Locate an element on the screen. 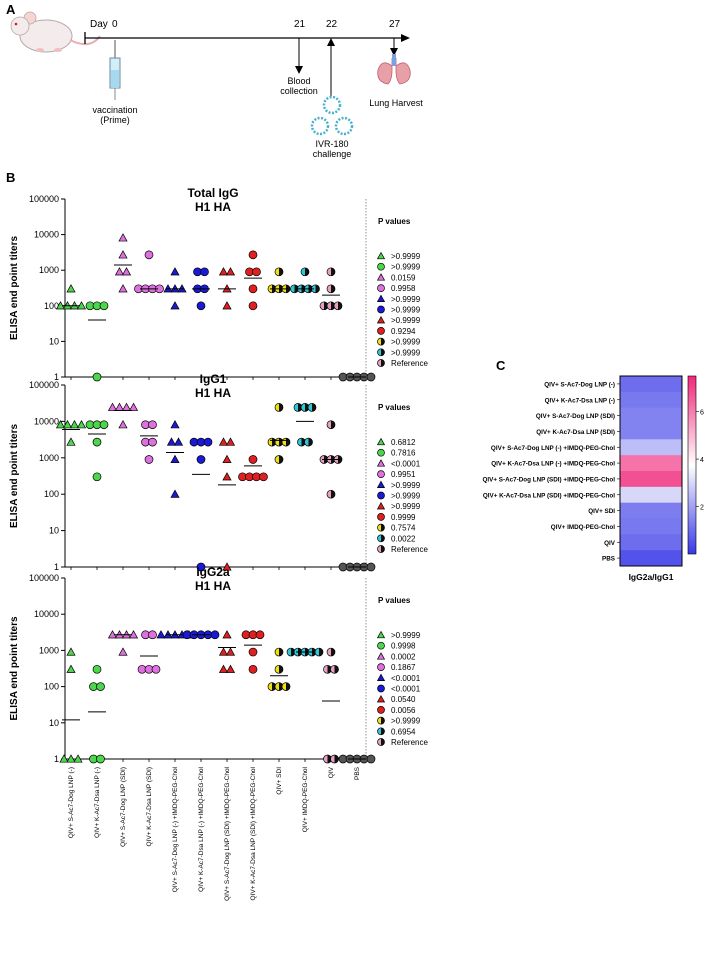  group-label: QIV+ IMDQ-PEG-Chol is located at coordinates (305, 799).